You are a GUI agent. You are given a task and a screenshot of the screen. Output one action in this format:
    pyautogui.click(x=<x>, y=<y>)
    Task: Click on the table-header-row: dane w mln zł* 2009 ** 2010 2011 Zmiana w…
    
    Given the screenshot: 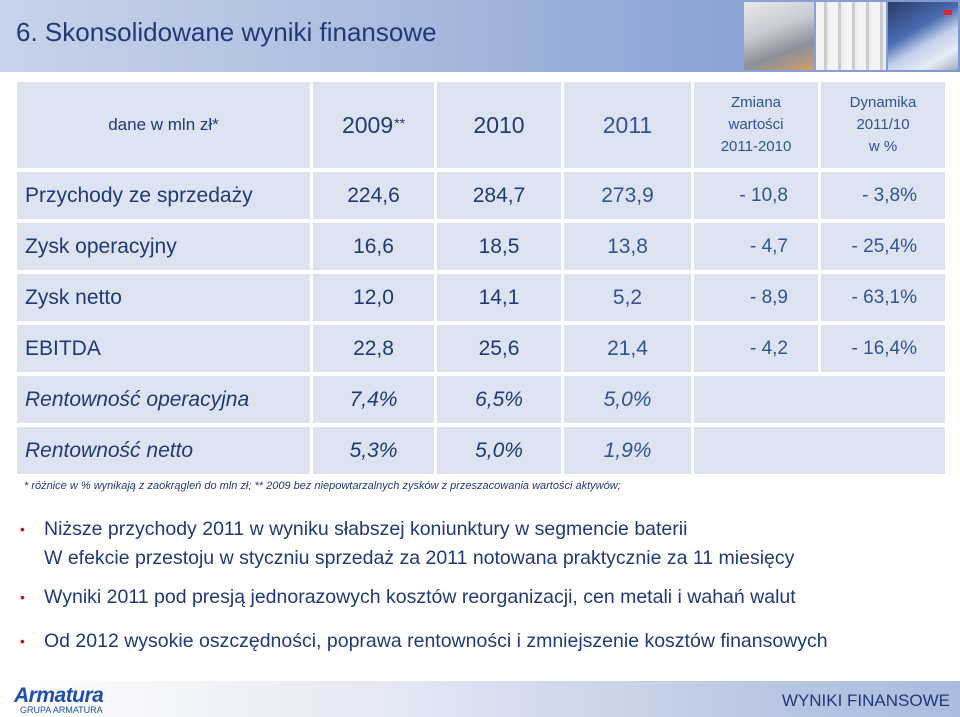 What is the action you would take?
    pyautogui.click(x=481, y=125)
    